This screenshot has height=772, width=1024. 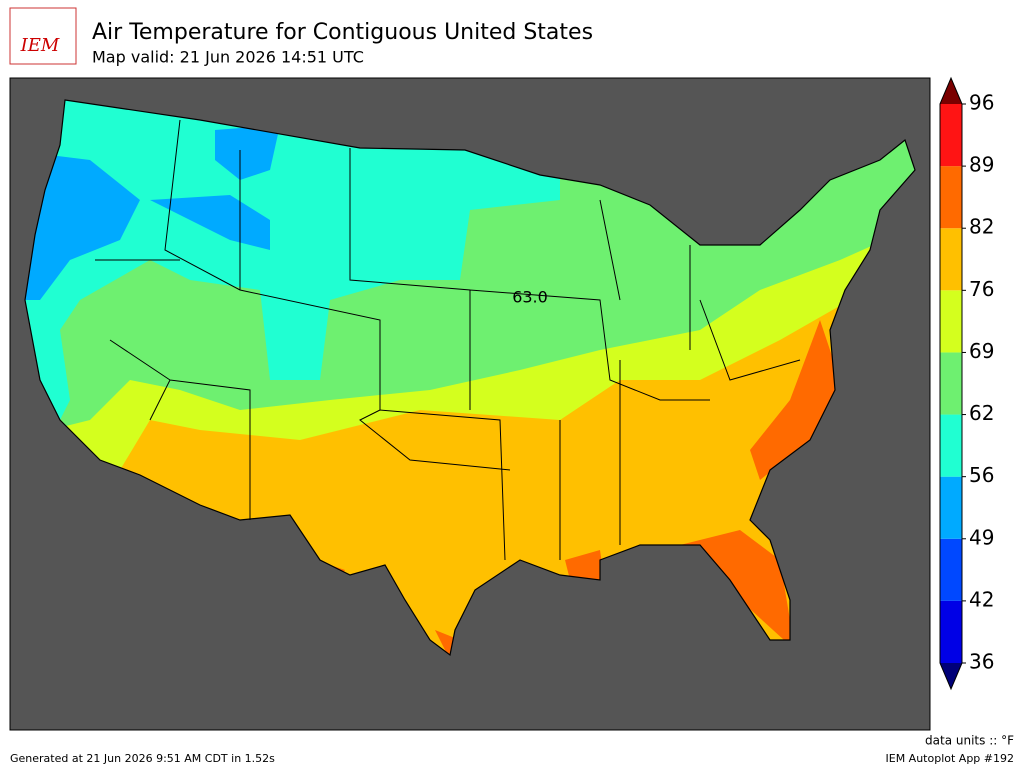 What do you see at coordinates (981, 662) in the screenshot?
I see `colorbar-tick-label: 36` at bounding box center [981, 662].